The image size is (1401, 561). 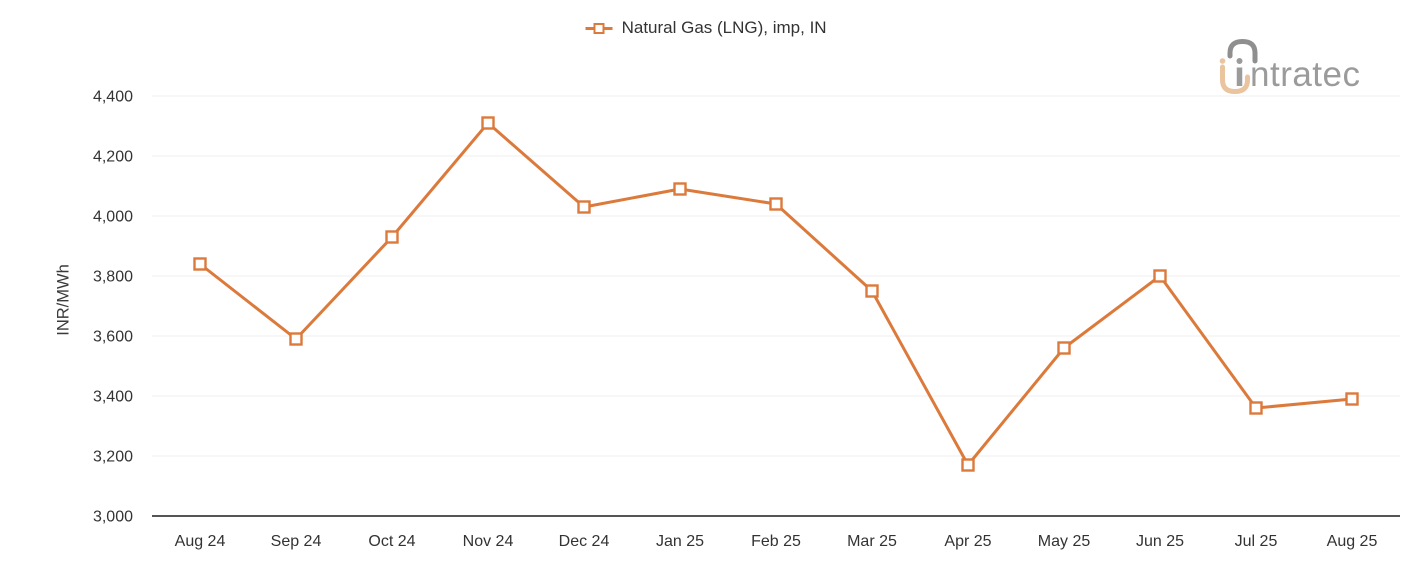 I want to click on svg-text: Dec 24, so click(x=584, y=541).